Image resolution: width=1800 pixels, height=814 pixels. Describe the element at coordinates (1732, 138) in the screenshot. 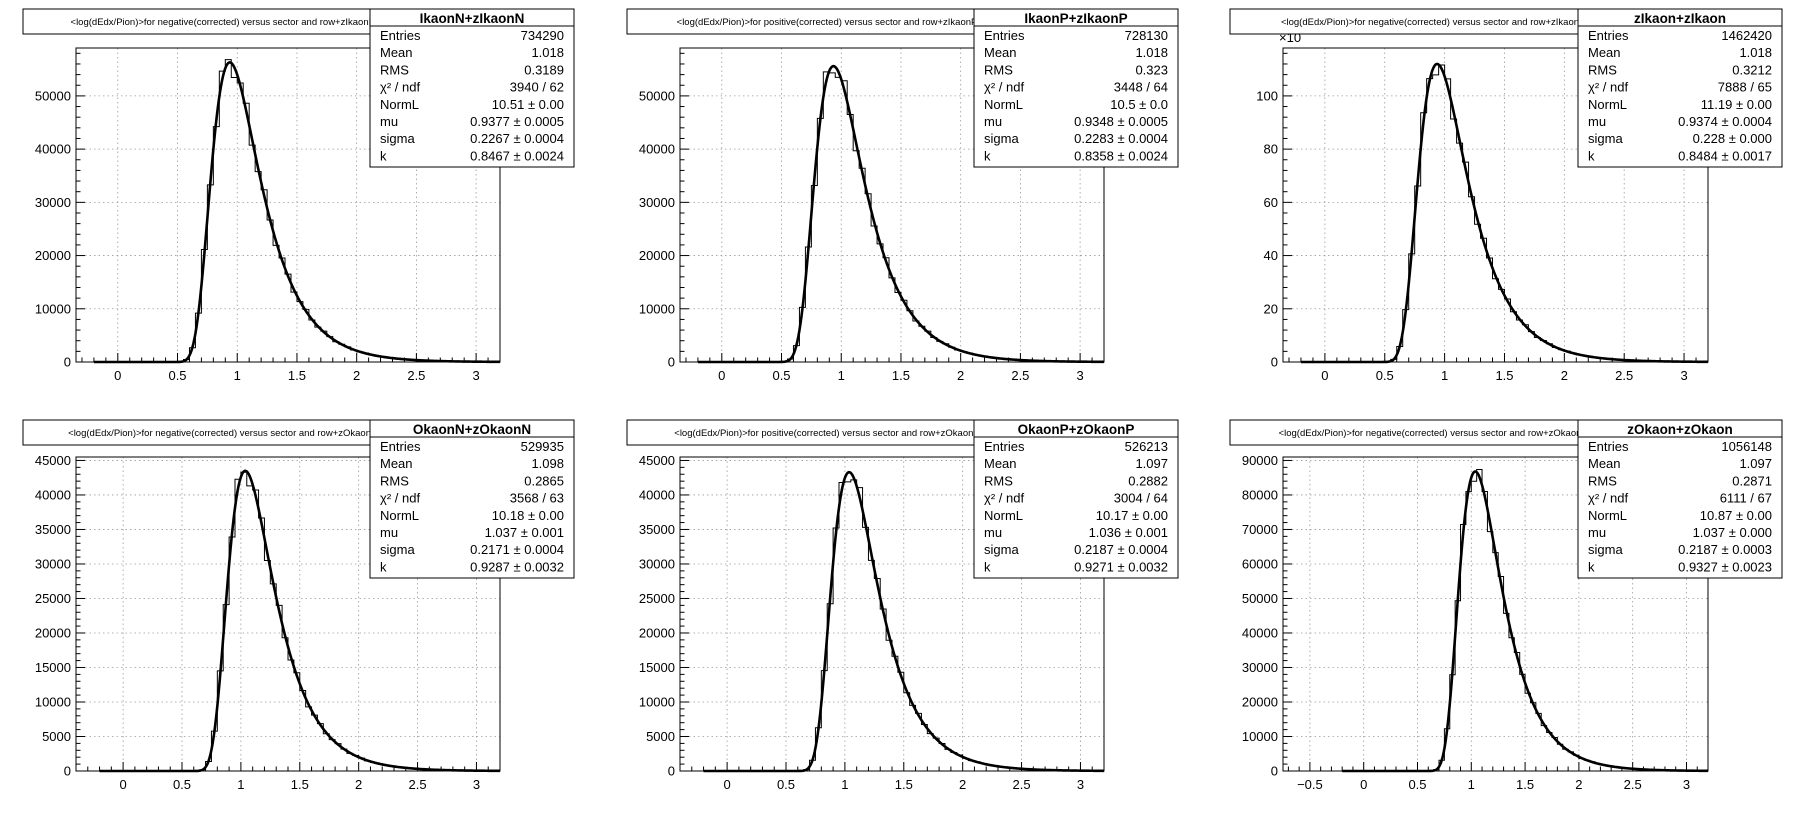

I see `stats-value: 0.228 ± 0.000` at that location.